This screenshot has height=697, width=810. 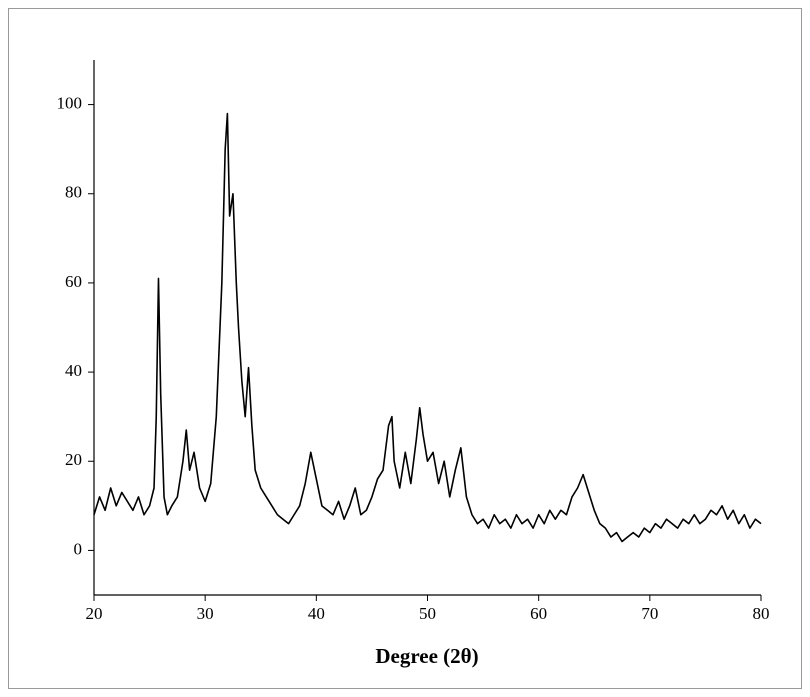 What do you see at coordinates (94, 613) in the screenshot?
I see `x-tick-label: 20` at bounding box center [94, 613].